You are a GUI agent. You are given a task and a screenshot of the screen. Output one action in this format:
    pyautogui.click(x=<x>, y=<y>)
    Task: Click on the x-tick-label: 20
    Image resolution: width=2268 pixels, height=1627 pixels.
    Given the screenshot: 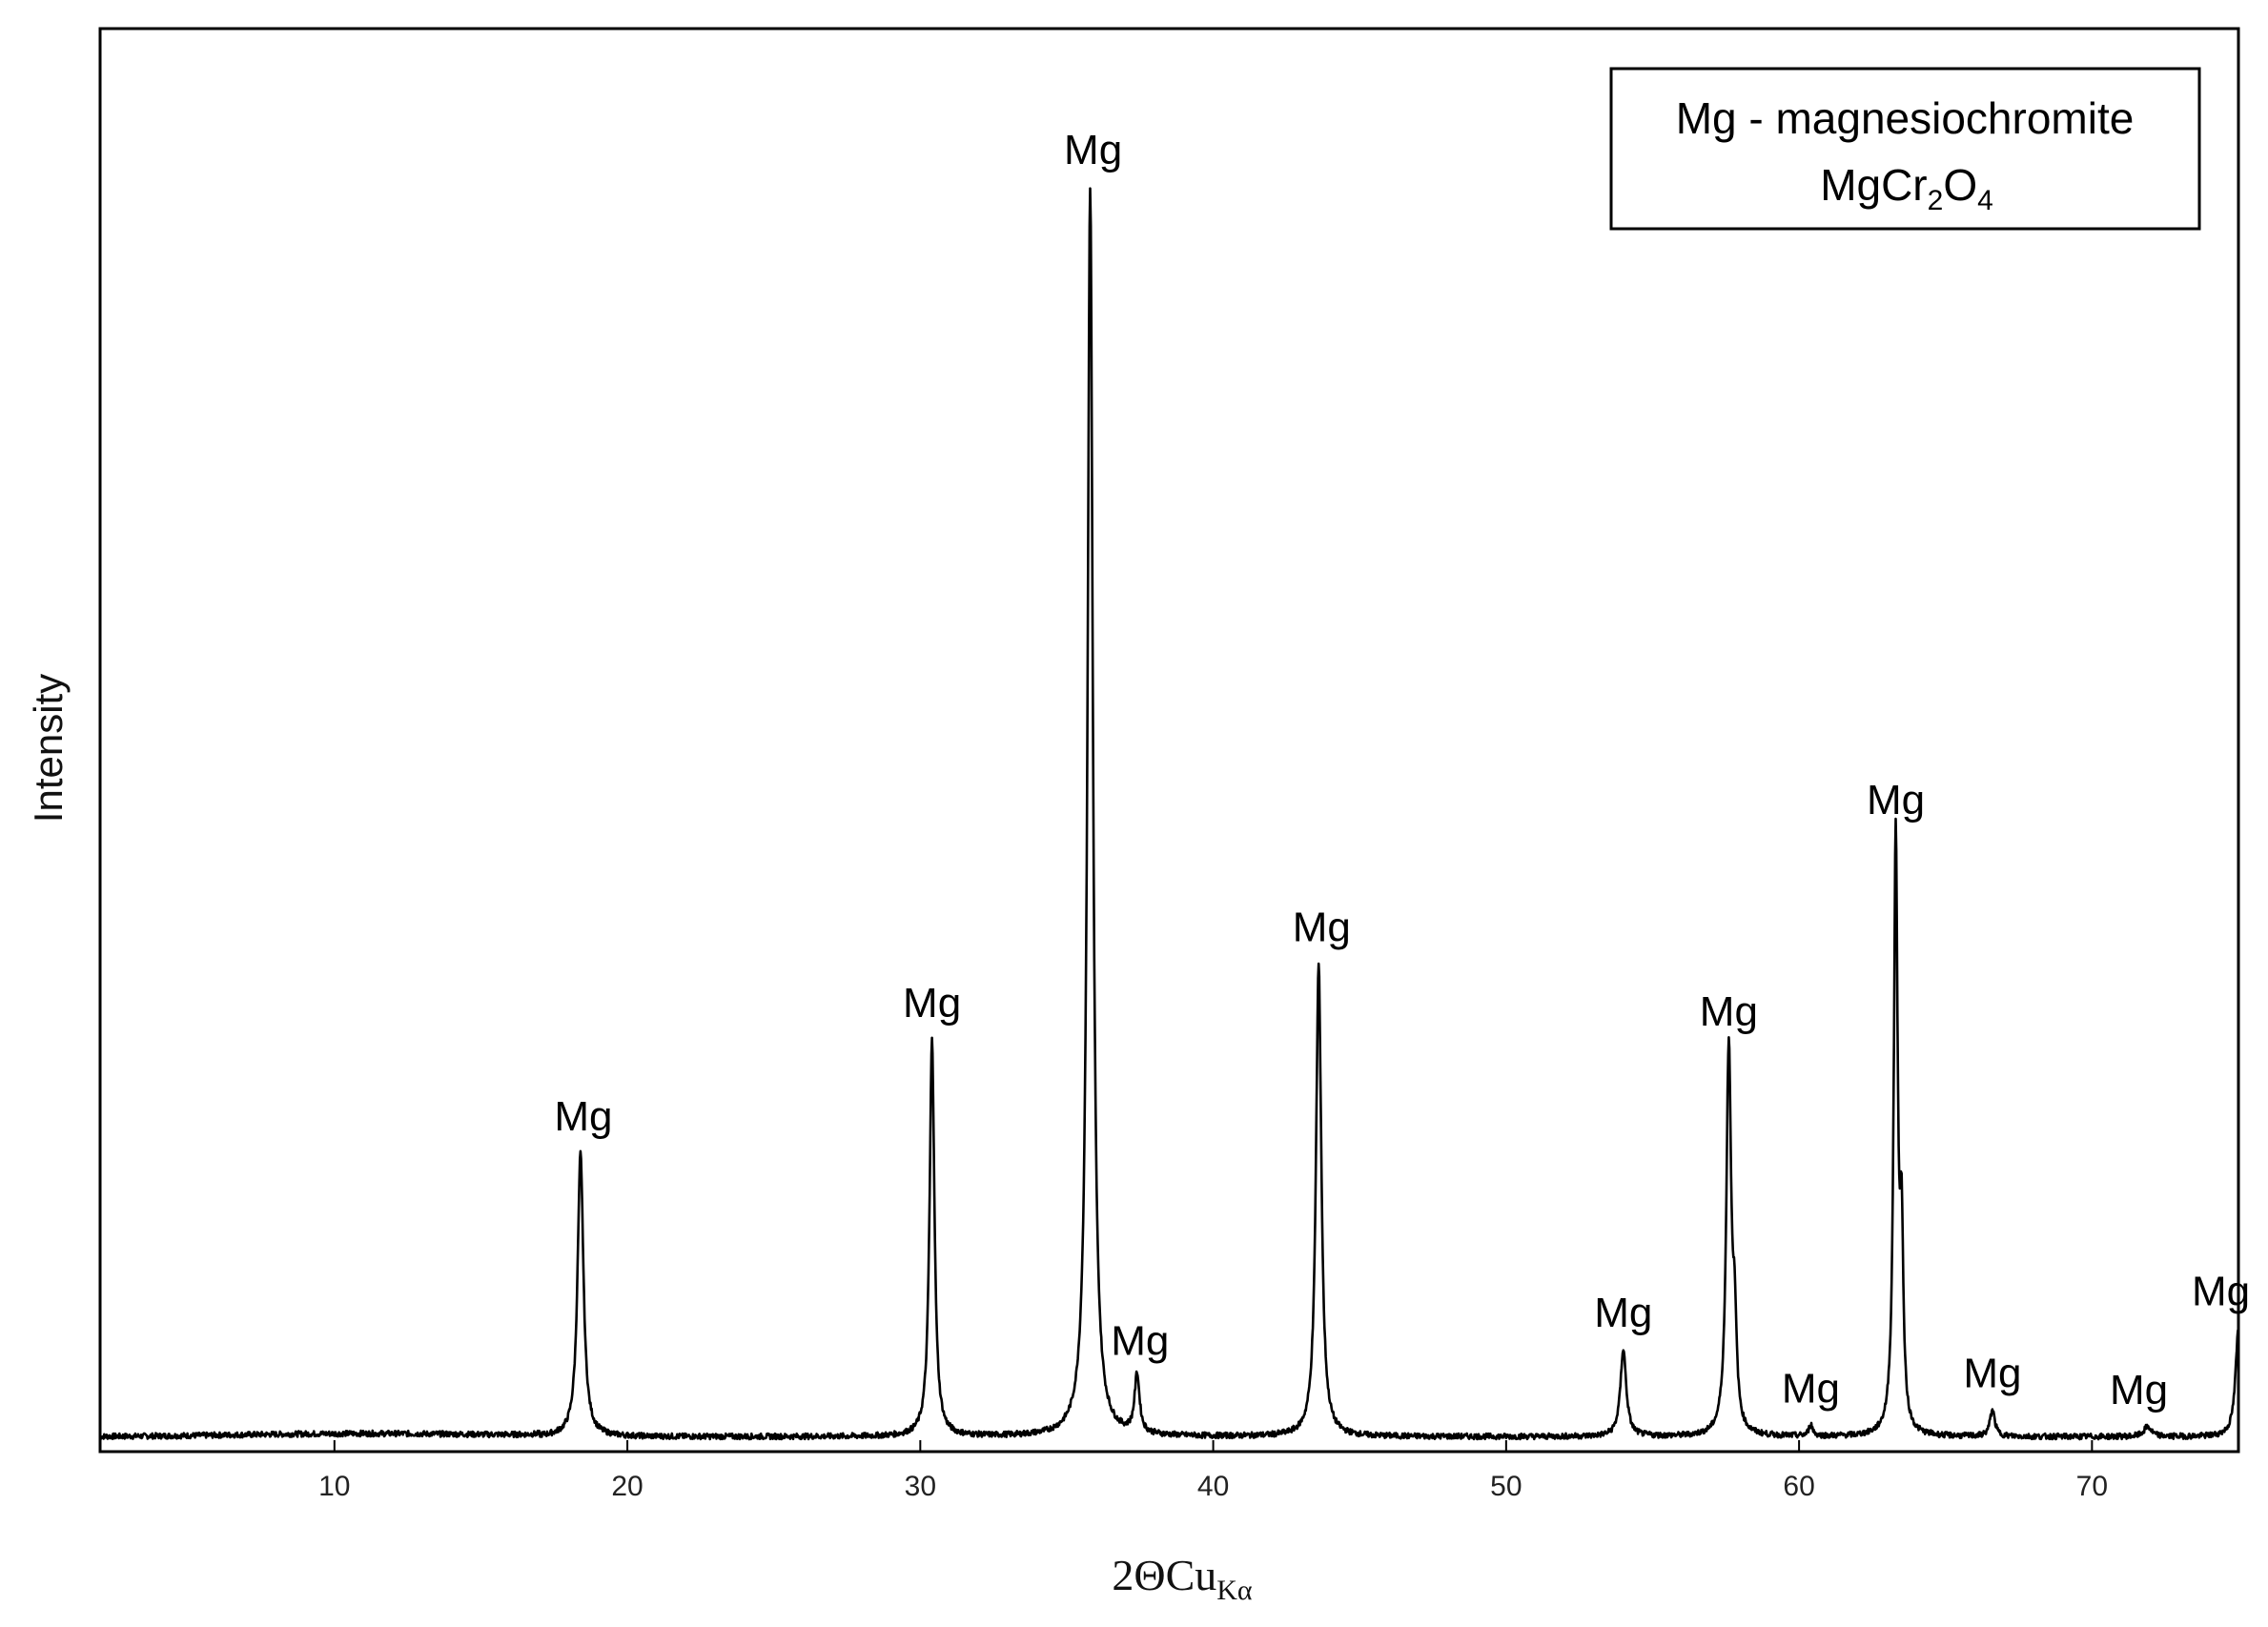 What is the action you would take?
    pyautogui.click(x=627, y=1486)
    